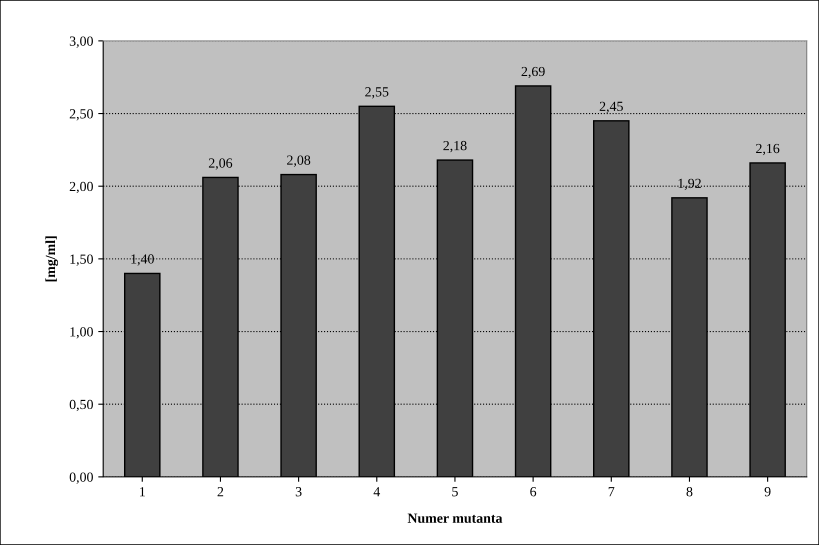 This screenshot has width=819, height=545. Describe the element at coordinates (611, 491) in the screenshot. I see `x-tick-label: 7` at that location.